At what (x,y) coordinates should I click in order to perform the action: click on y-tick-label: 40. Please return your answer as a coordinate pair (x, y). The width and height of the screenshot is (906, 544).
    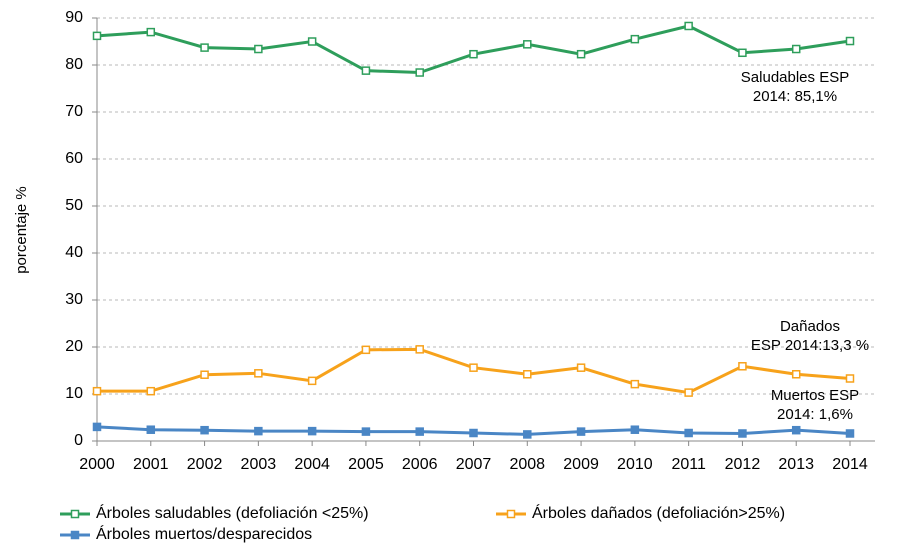
    Looking at the image, I should click on (74, 252).